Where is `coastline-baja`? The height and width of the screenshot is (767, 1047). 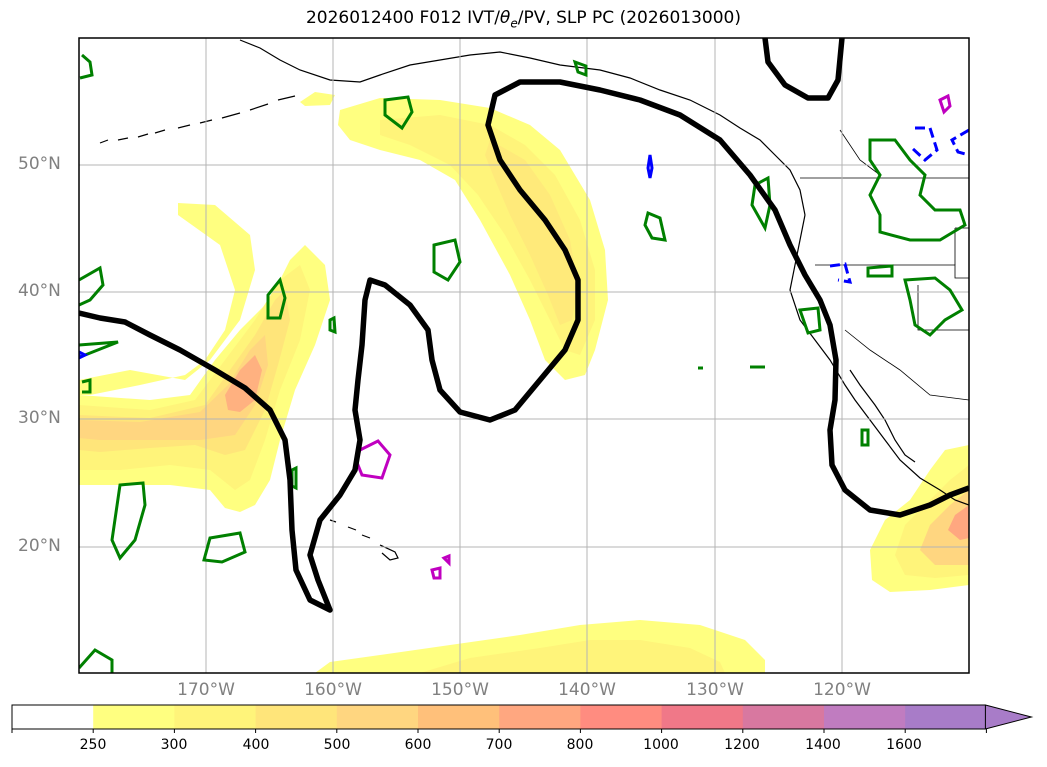 coastline-baja is located at coordinates (882, 416).